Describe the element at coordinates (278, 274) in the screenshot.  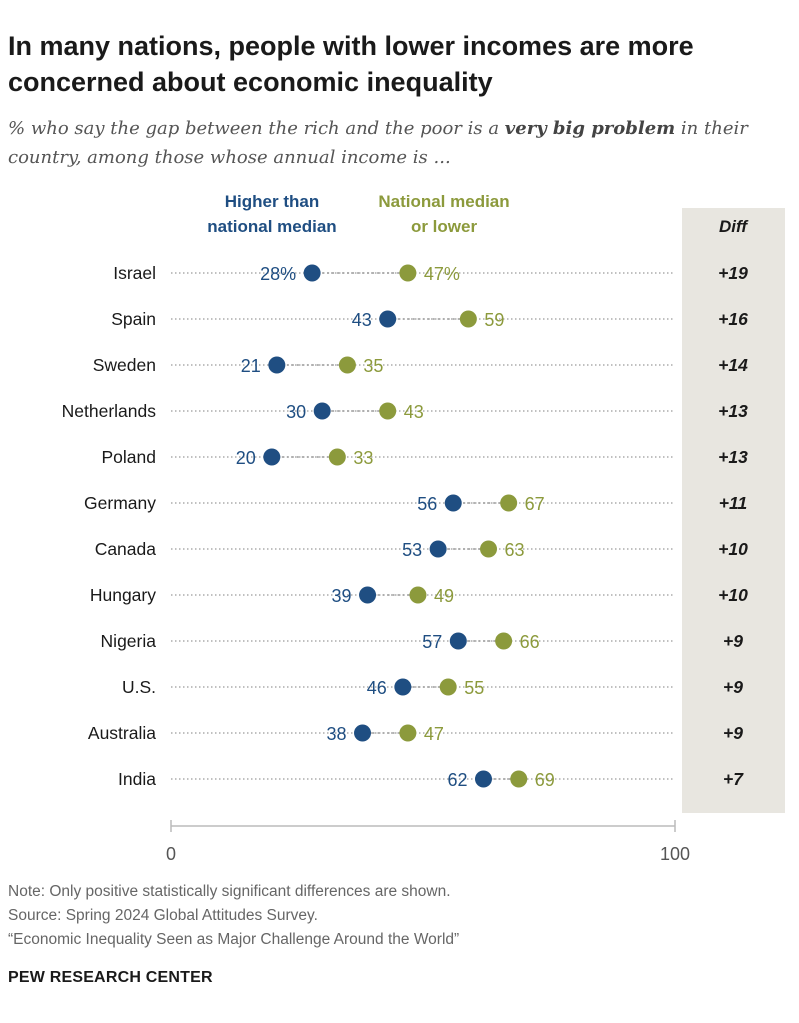
I see `label-higher: 28%` at that location.